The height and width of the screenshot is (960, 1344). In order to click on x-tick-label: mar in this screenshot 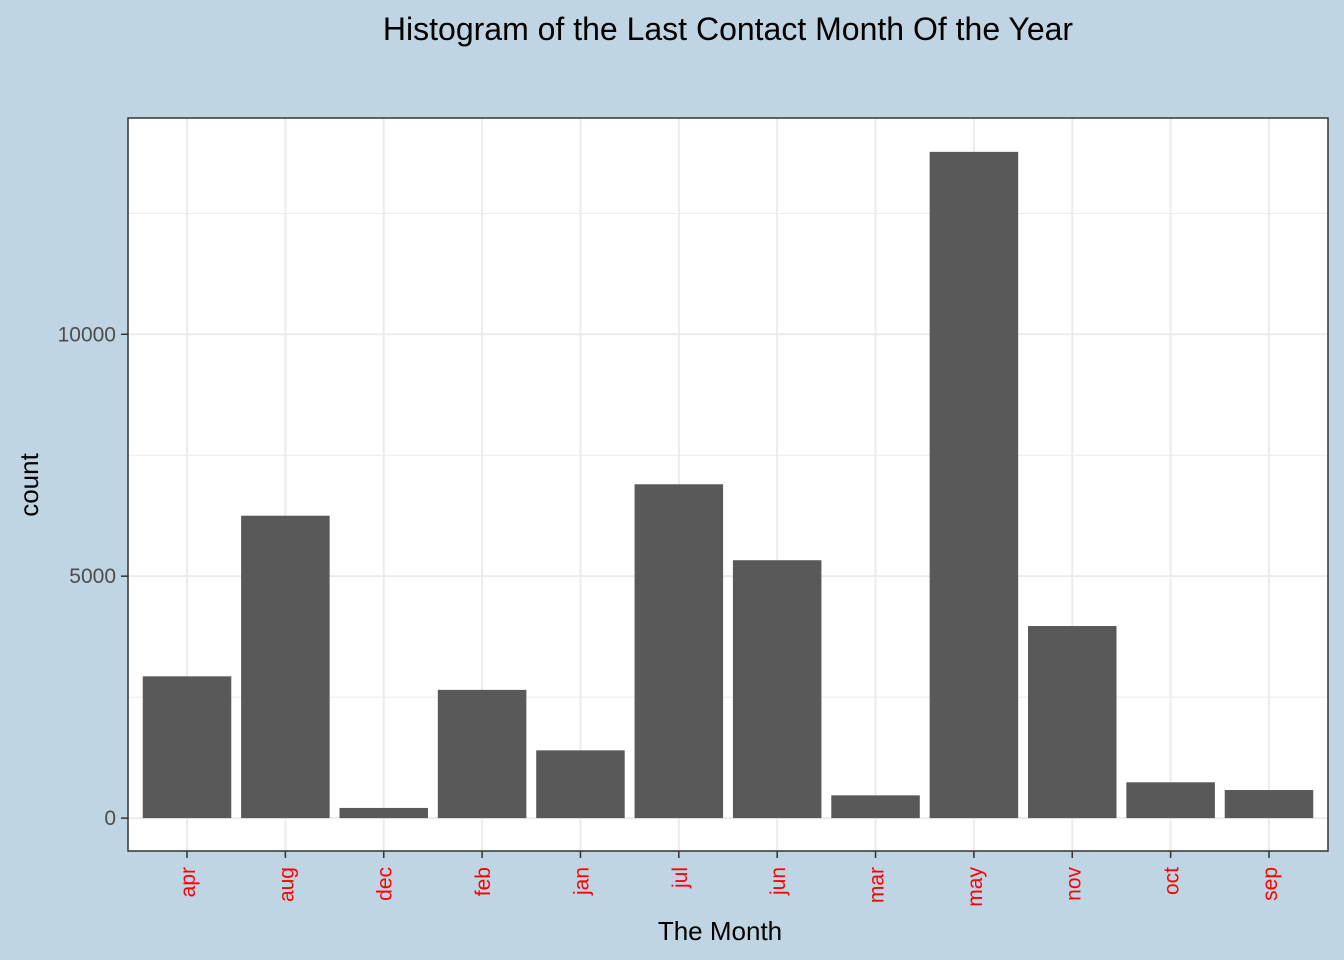, I will do `click(877, 885)`.